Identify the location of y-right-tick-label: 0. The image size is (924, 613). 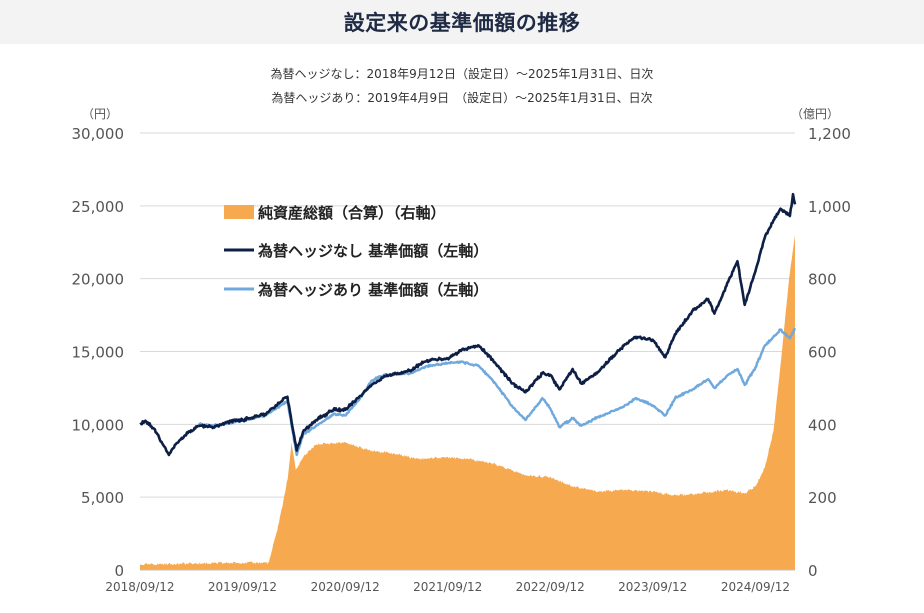
(813, 571).